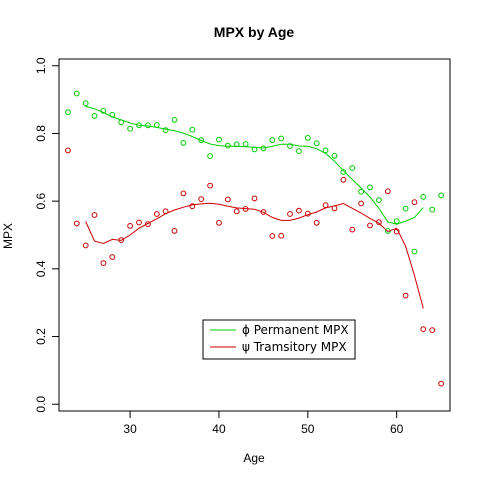 The image size is (480, 480). What do you see at coordinates (295, 330) in the screenshot?
I see `legend-permanent-label: ϕ Permanent MPX` at bounding box center [295, 330].